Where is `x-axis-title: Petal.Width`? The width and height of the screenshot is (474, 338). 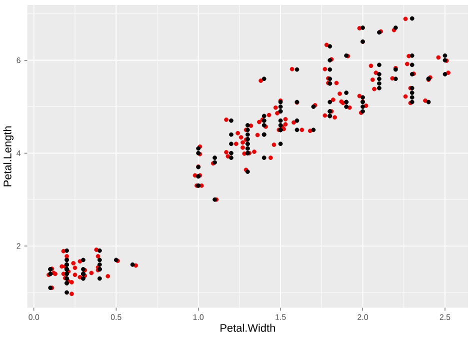
x-axis-title: Petal.Width is located at coordinates (247, 328).